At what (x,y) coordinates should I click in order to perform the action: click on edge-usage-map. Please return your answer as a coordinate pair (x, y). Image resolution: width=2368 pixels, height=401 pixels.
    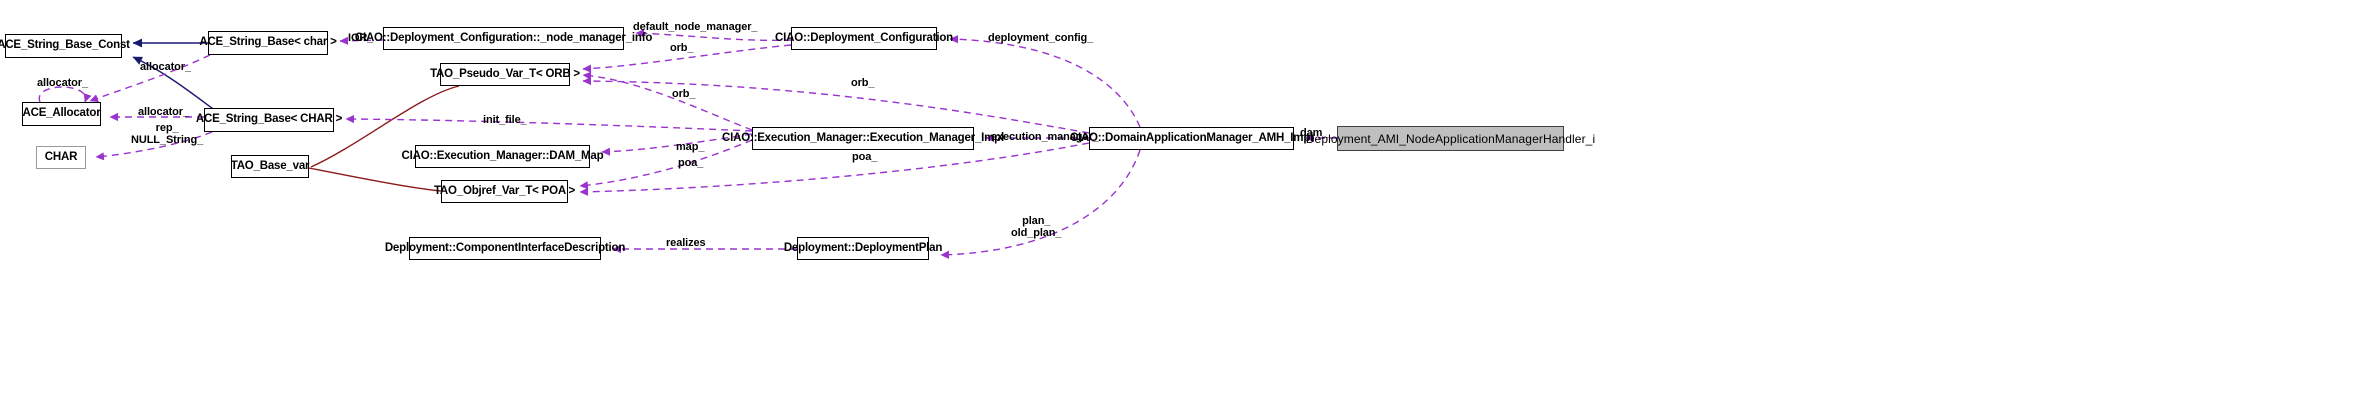
    Looking at the image, I should click on (677, 144).